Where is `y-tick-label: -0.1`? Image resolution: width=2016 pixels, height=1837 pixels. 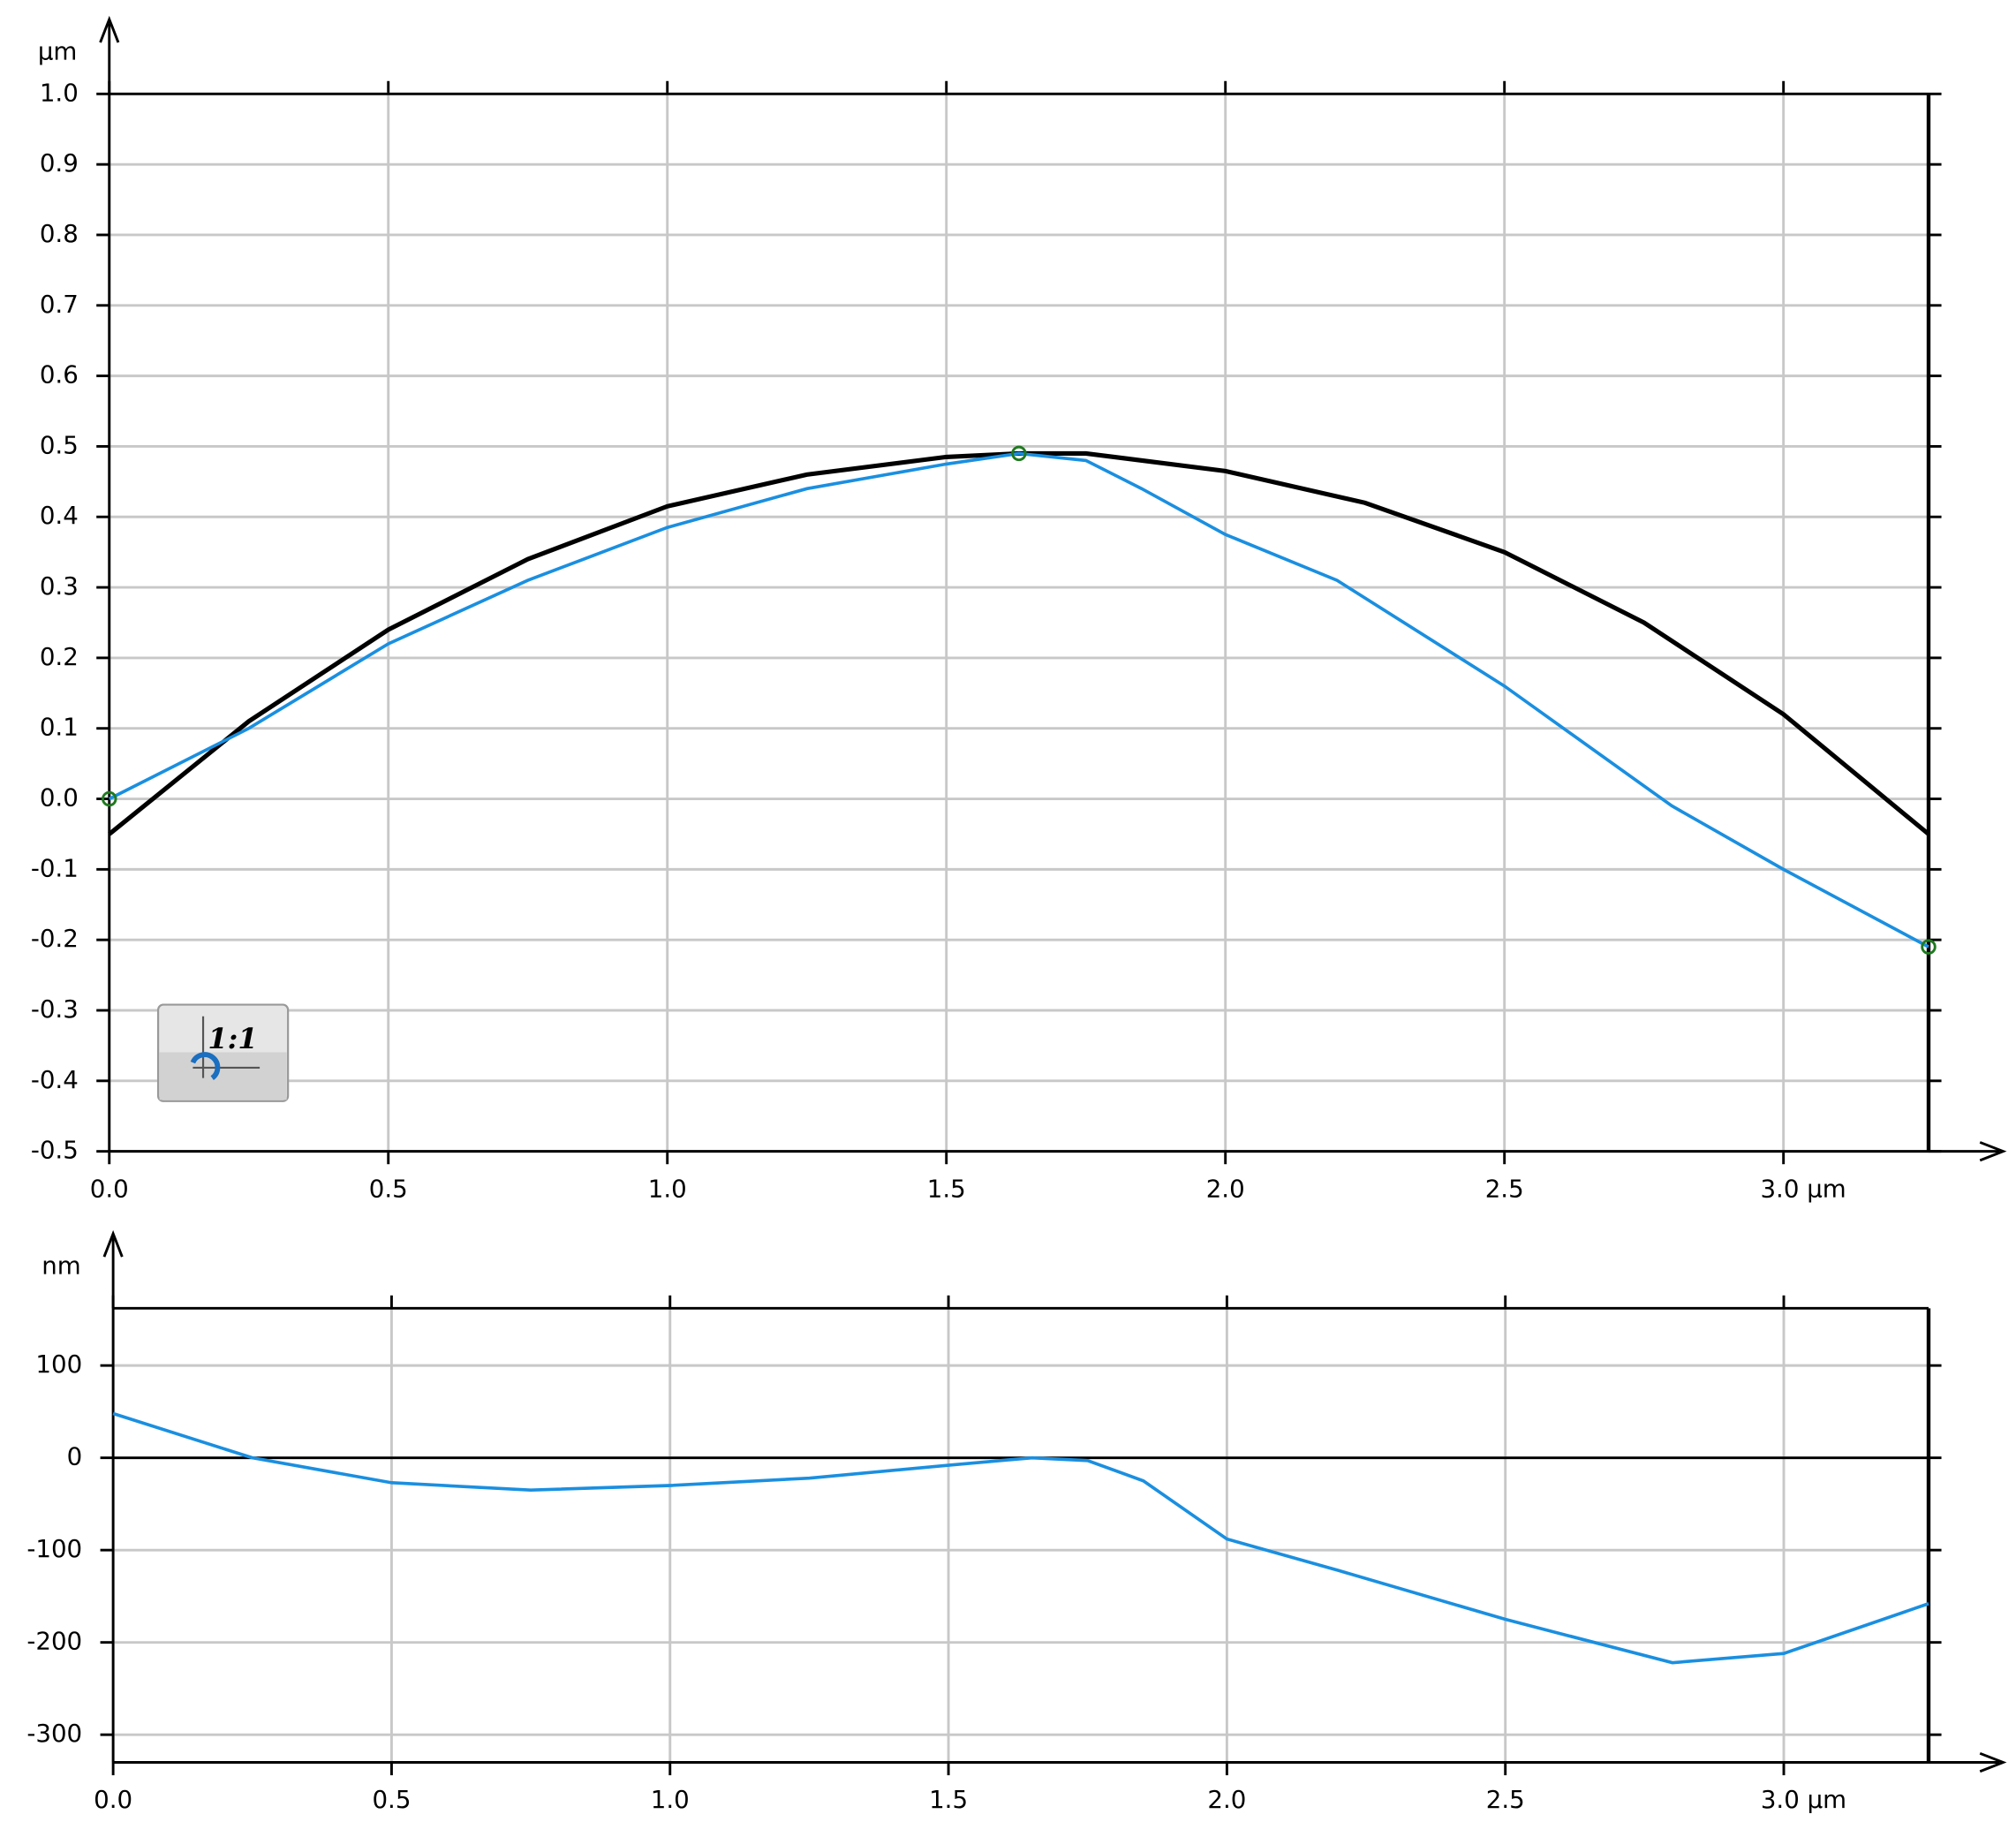
y-tick-label: -0.1 is located at coordinates (55, 867).